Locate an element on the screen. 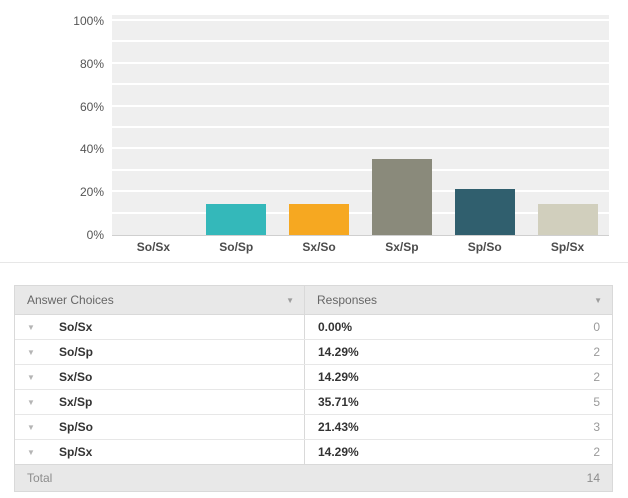 The width and height of the screenshot is (628, 498). bar-sx-sp is located at coordinates (401, 196).